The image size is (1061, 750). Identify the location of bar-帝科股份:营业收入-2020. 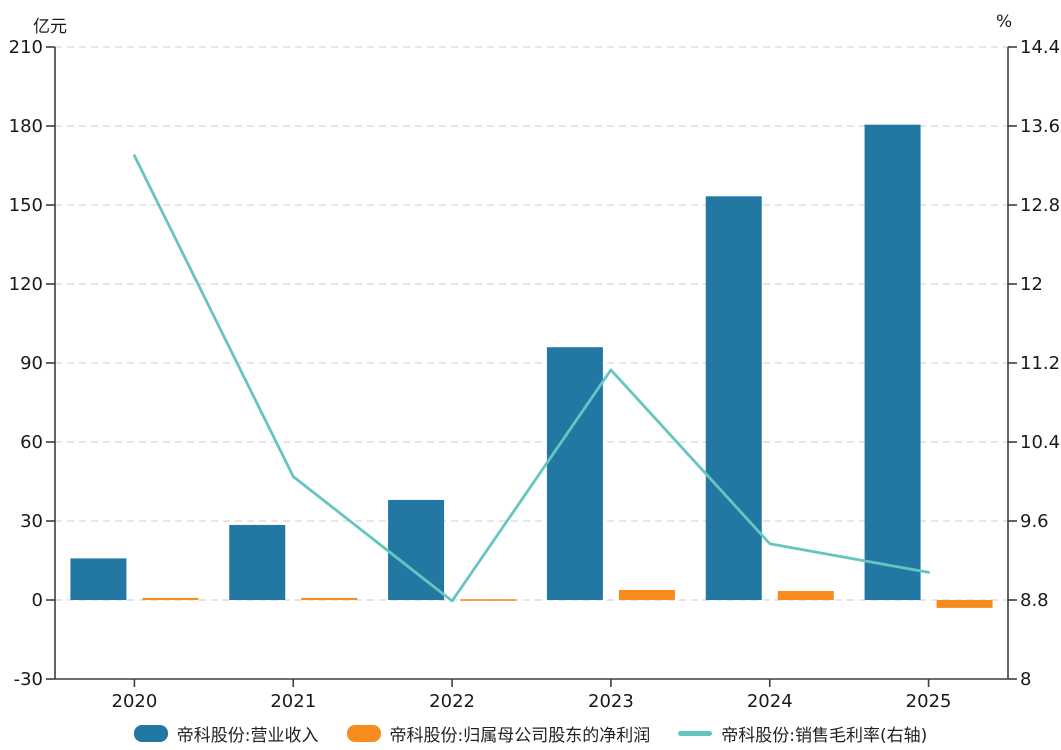
(98, 579).